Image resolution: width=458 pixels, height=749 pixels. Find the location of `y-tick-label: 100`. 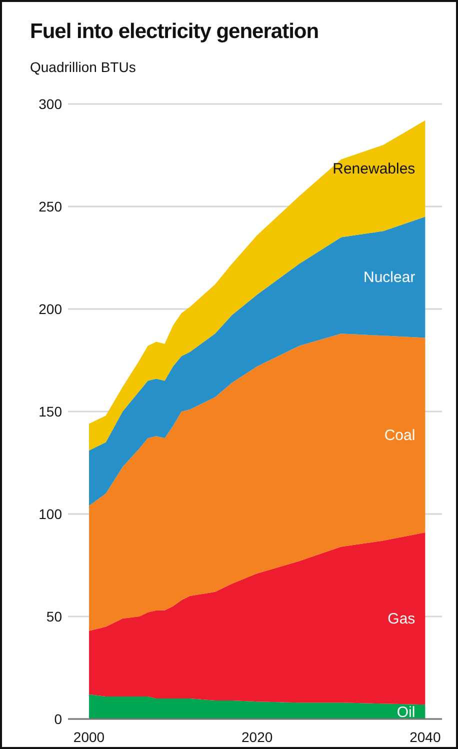

y-tick-label: 100 is located at coordinates (50, 514).